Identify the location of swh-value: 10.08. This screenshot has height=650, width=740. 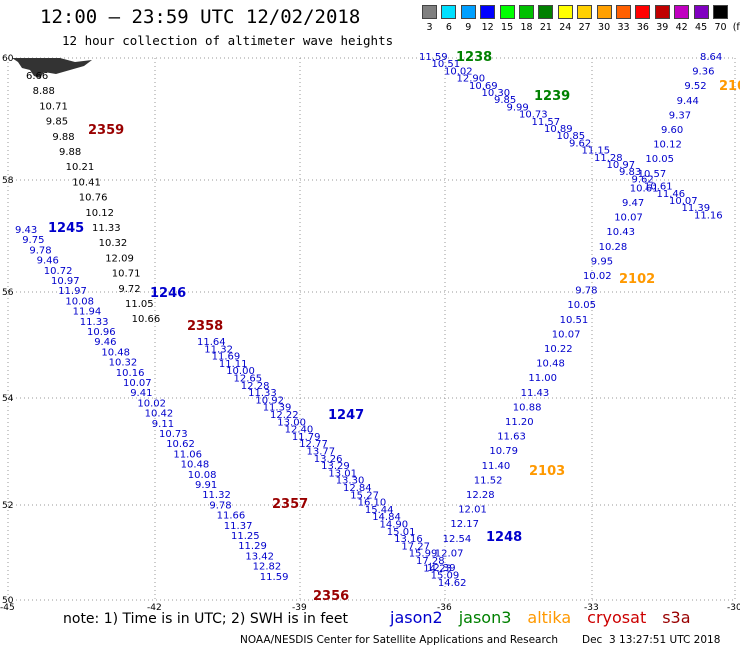
(79, 301).